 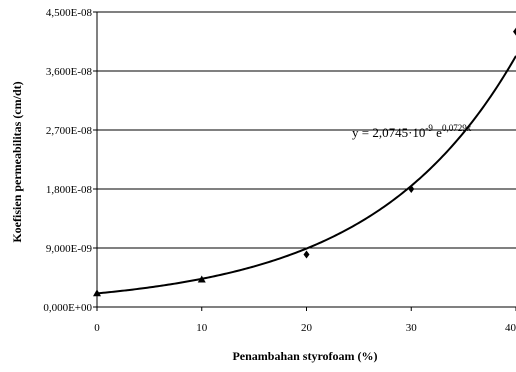 I want to click on x-tick-label: 20, so click(x=307, y=328).